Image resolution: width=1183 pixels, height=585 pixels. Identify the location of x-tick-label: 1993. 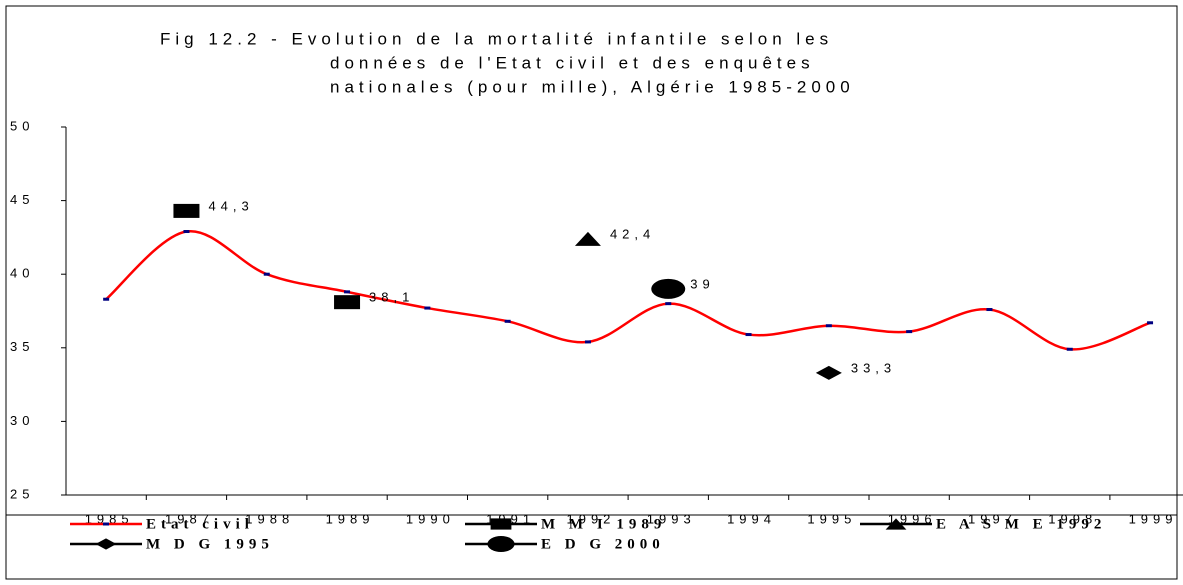
(671, 518).